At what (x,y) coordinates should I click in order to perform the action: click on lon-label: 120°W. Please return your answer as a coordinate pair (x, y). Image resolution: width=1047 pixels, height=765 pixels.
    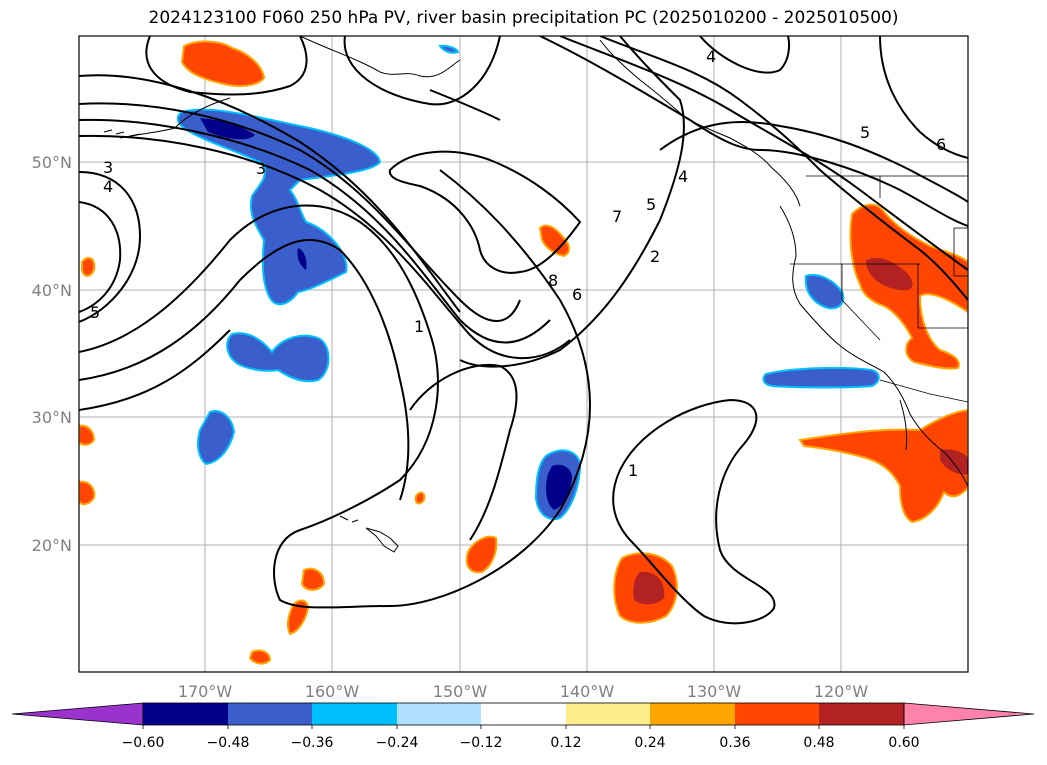
    Looking at the image, I should click on (841, 691).